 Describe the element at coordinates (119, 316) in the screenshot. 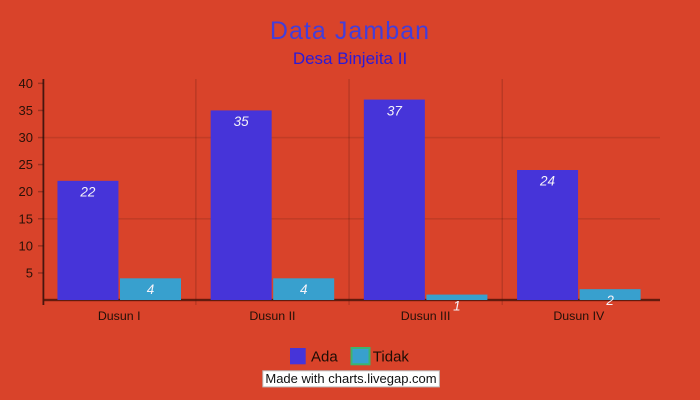

I see `svg-text: Dusun I` at that location.